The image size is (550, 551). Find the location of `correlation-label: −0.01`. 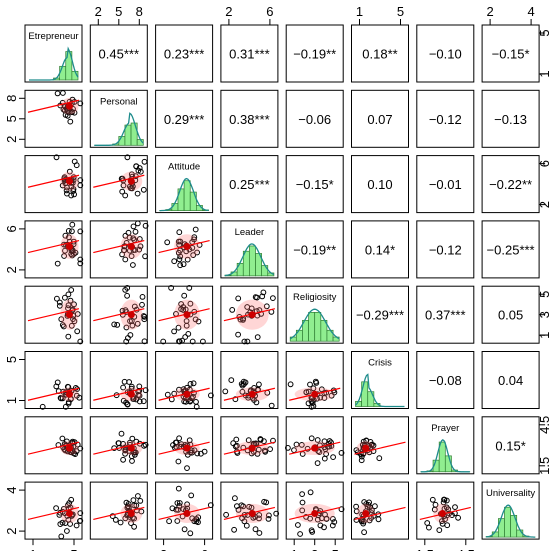

correlation-label: −0.01 is located at coordinates (445, 184).